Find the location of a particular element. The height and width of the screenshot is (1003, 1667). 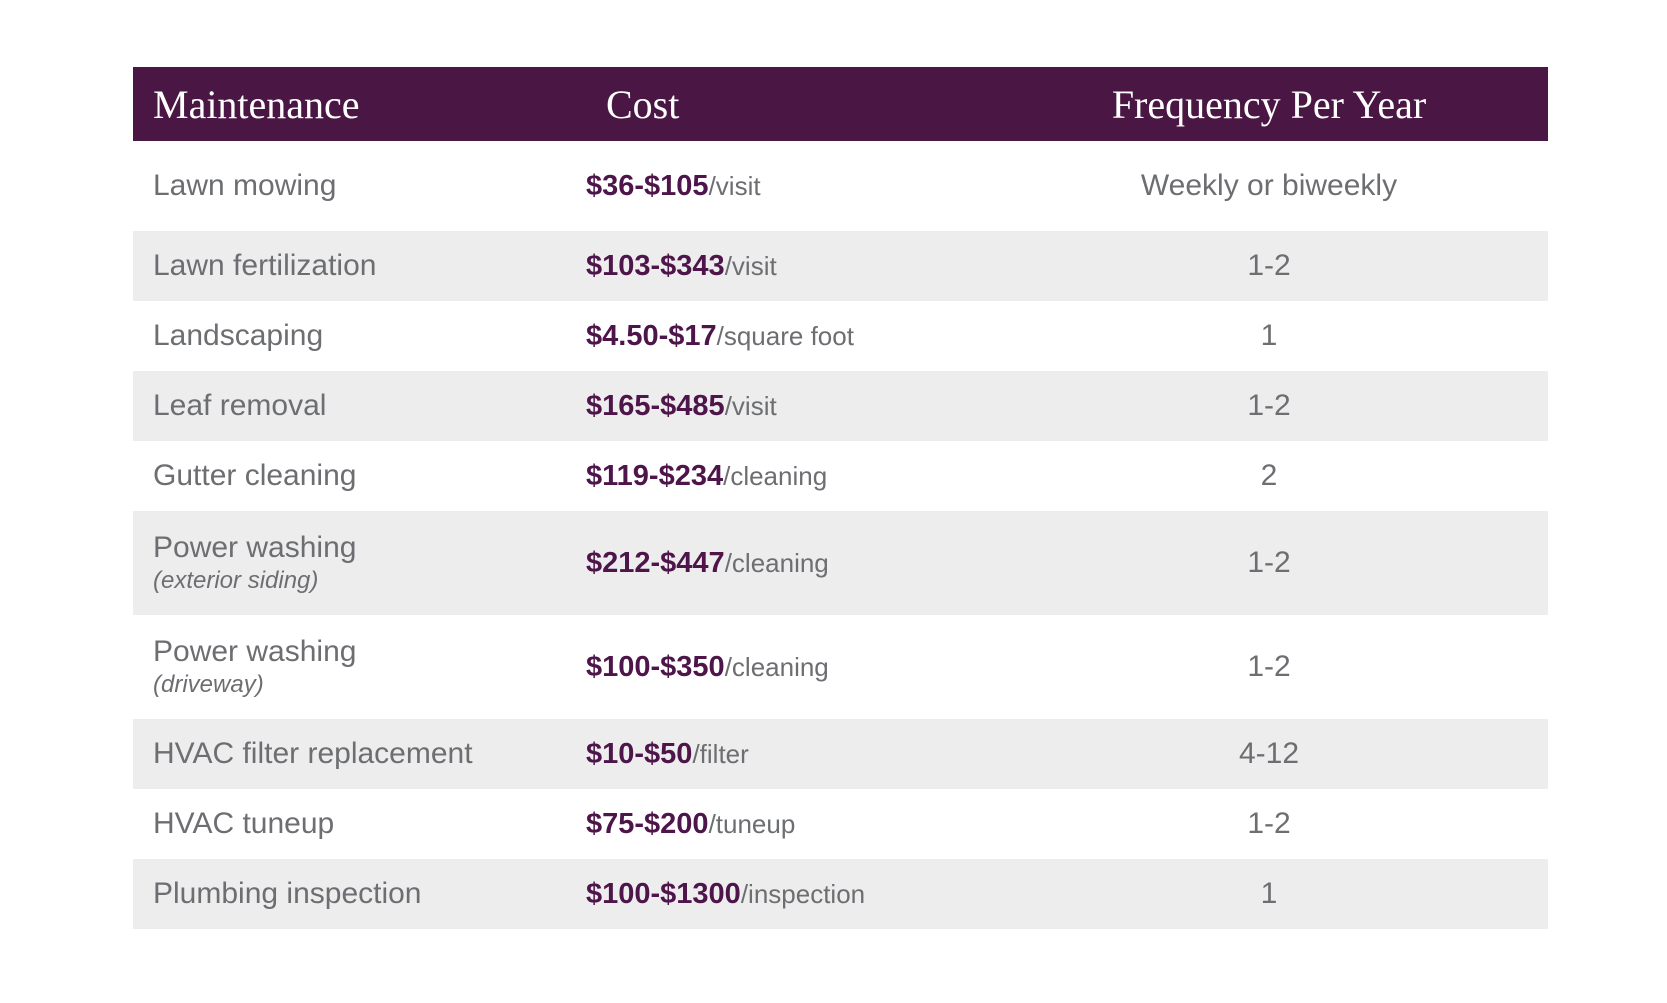

maintenance-label: Lawn fertilization is located at coordinates (265, 265).